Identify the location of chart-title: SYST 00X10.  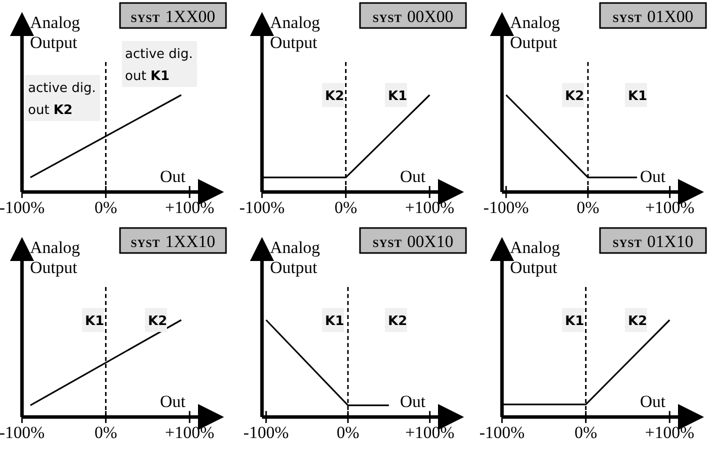
(413, 241).